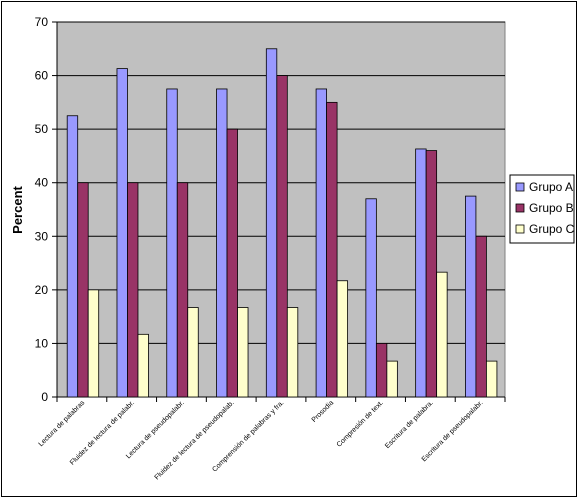 The image size is (580, 500). Describe the element at coordinates (44, 397) in the screenshot. I see `y-tick-label: 0` at that location.